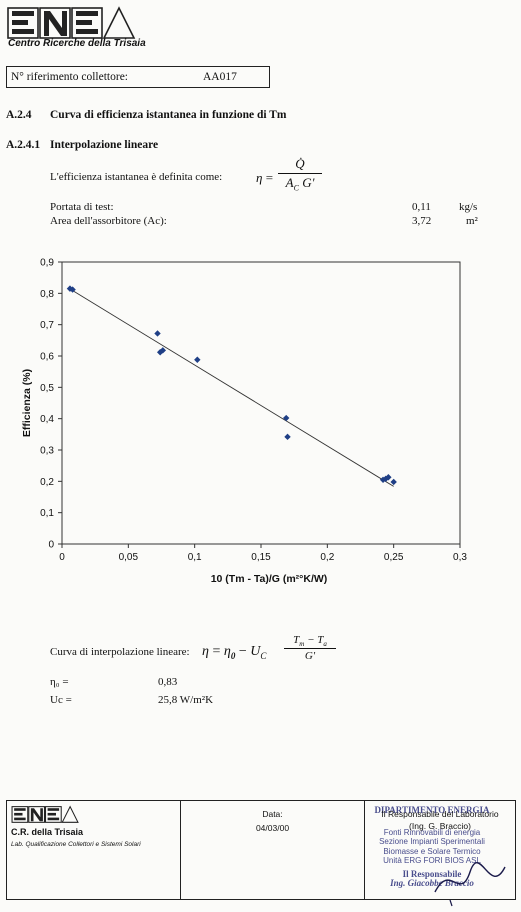  I want to click on interp-num-t: T, so click(296, 640).